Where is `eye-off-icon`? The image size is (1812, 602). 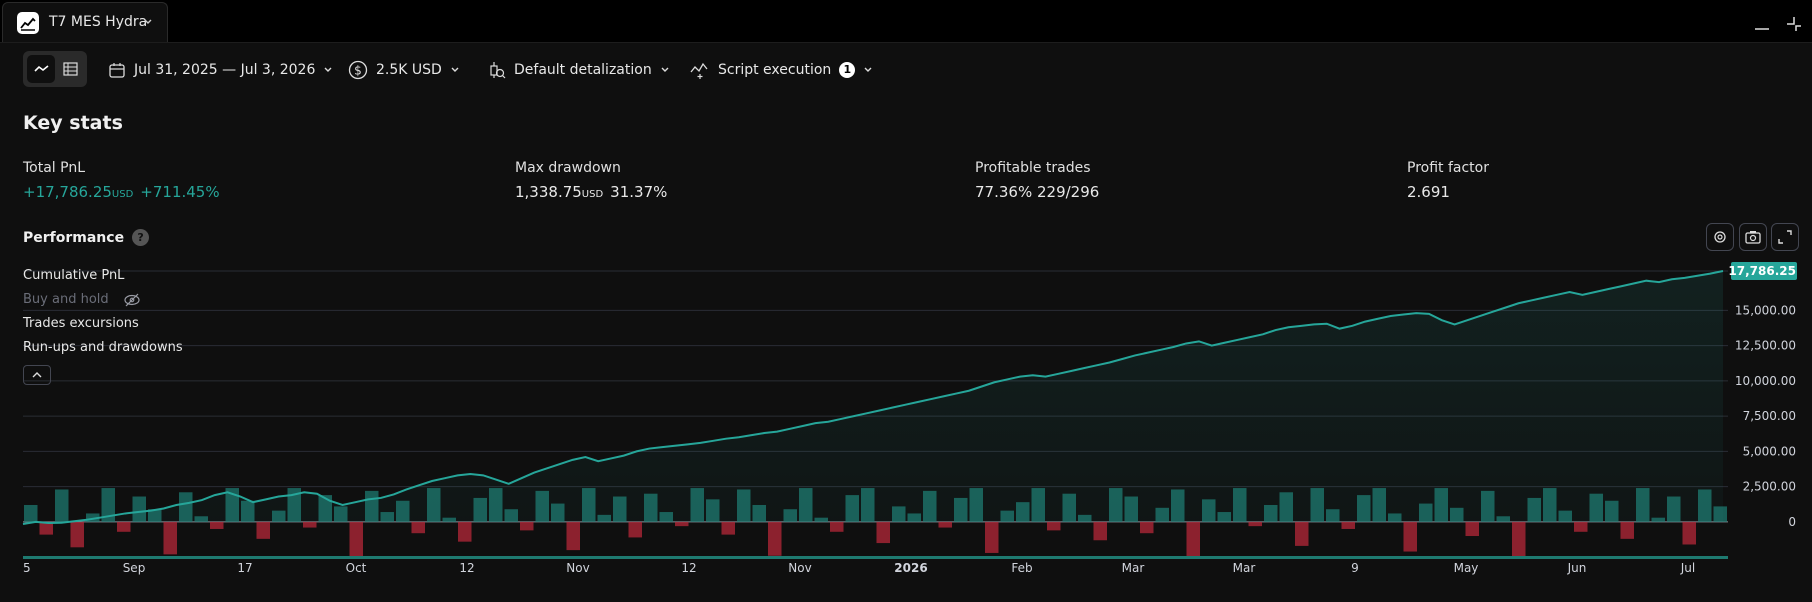
eye-off-icon is located at coordinates (132, 300).